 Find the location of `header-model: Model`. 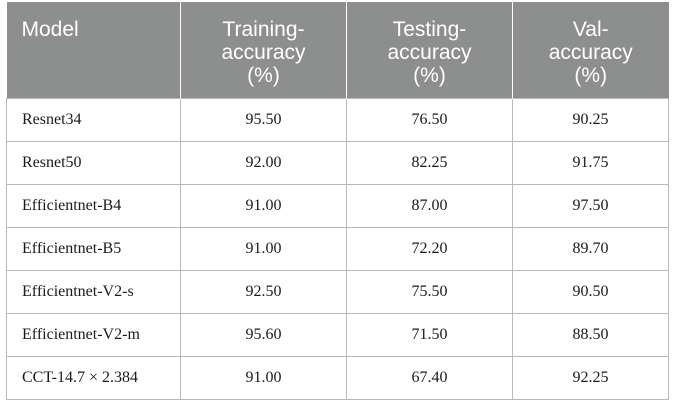

header-model: Model is located at coordinates (93, 50).